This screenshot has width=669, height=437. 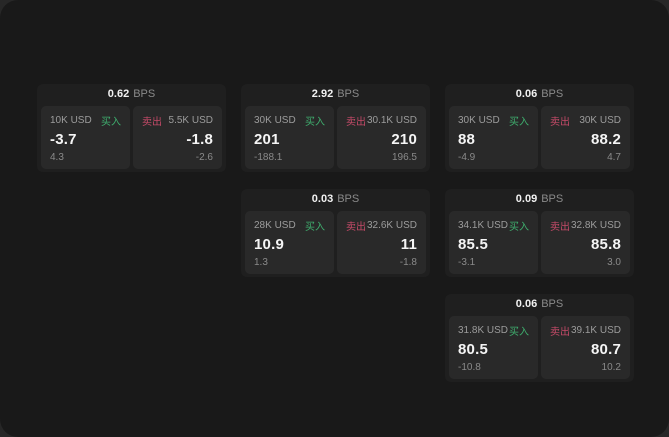 I want to click on buy-tile-header: 31.8K USD 买入, so click(x=493, y=330).